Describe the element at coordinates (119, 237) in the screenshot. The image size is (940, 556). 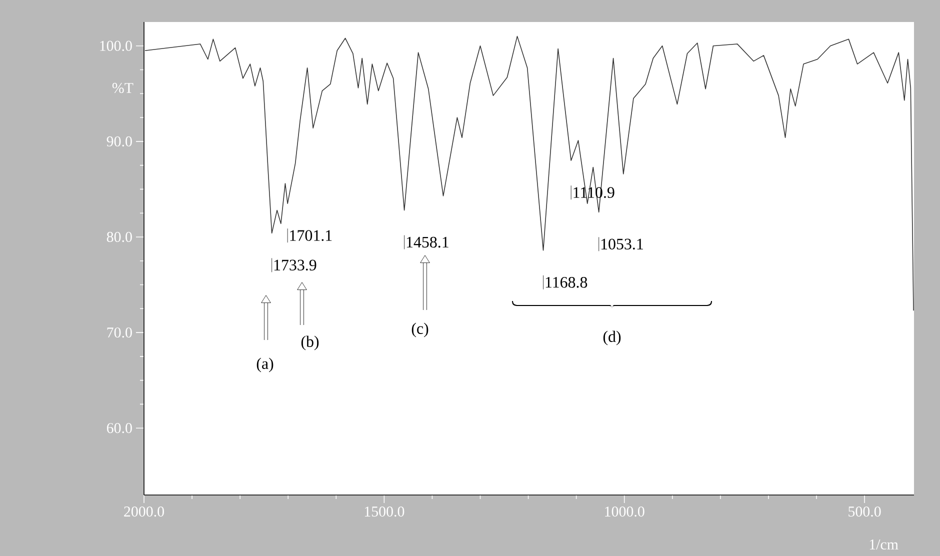
I see `y-tick-label: 80.0` at that location.